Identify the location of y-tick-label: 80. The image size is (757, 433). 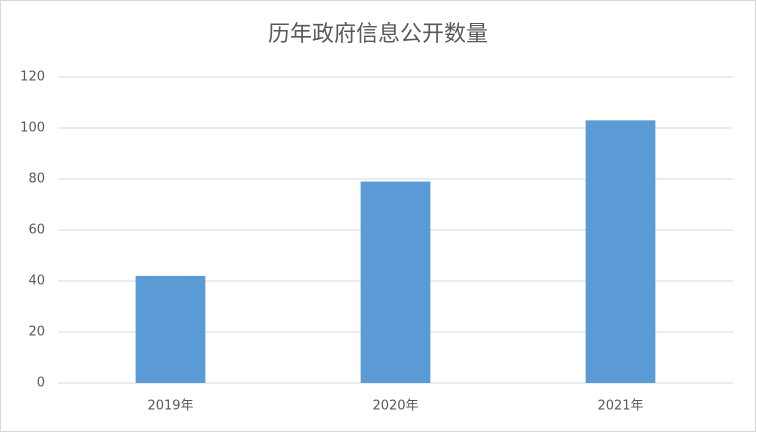
(36, 179).